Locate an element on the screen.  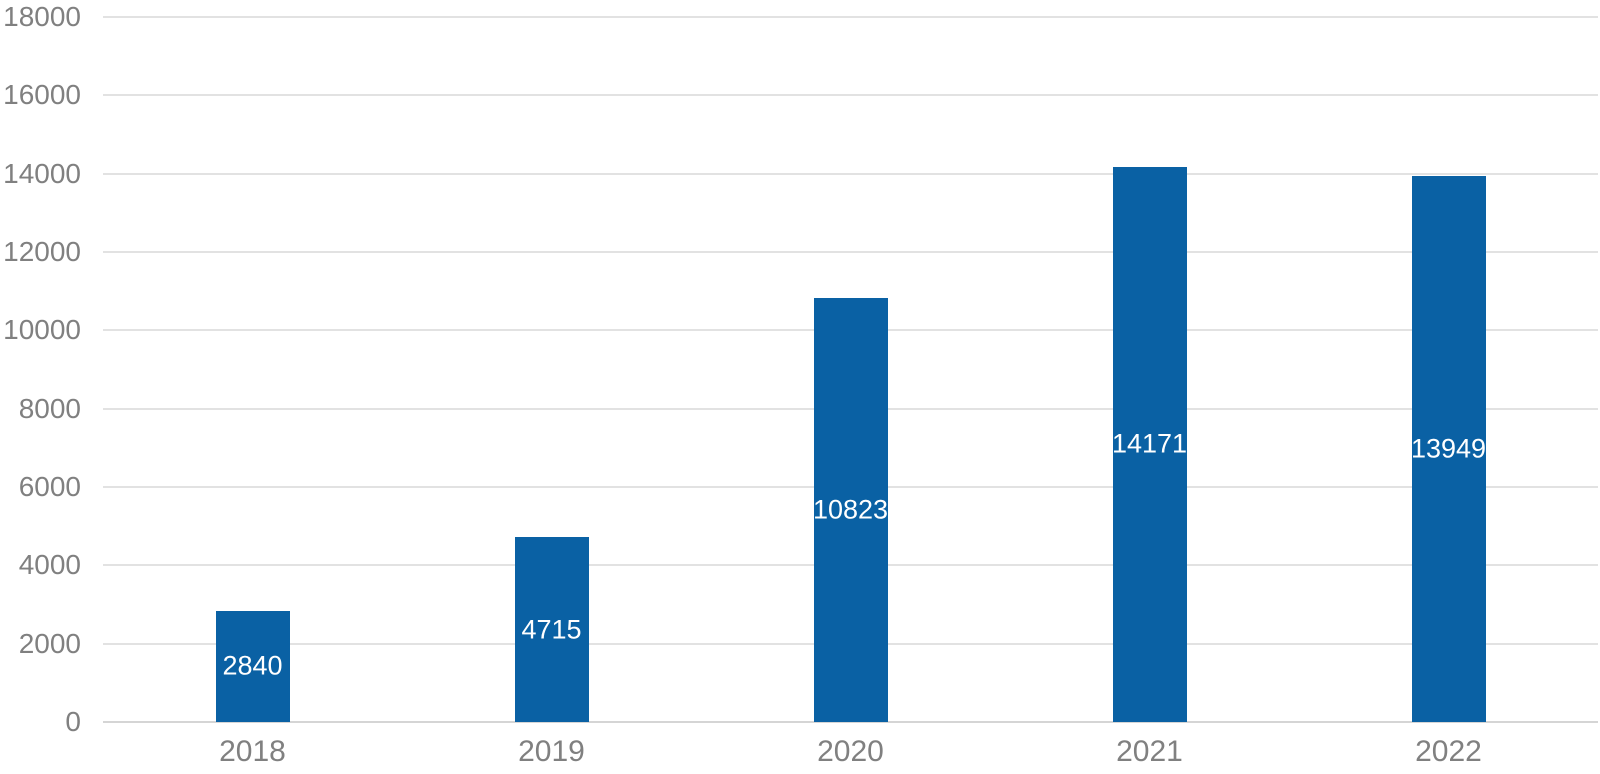
x-tick-label-2020: 2020 is located at coordinates (850, 751).